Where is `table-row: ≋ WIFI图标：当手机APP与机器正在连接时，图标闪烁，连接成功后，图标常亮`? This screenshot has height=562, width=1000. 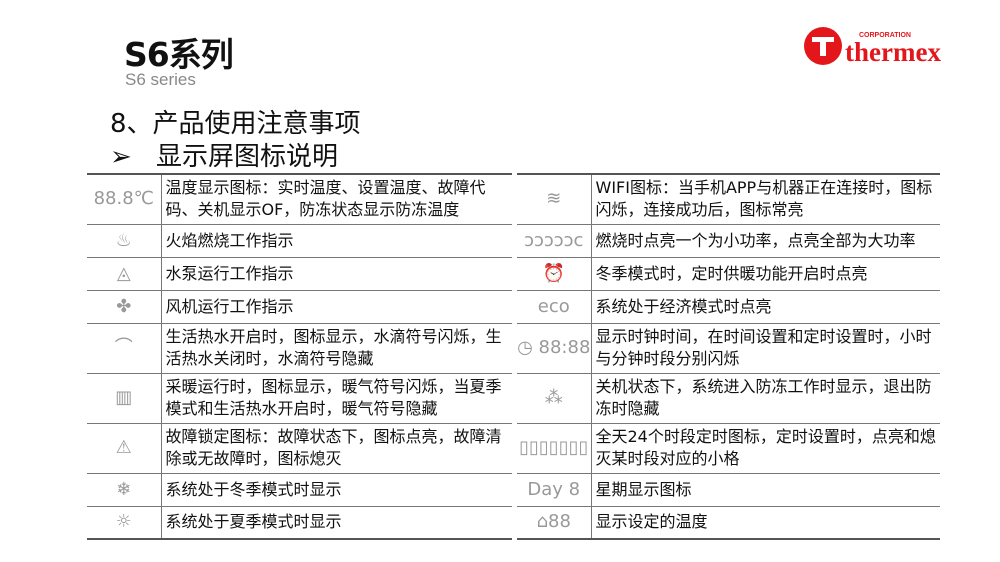
table-row: ≋ WIFI图标：当手机APP与机器正在连接时，图标闪烁，连接成功后，图标常亮 is located at coordinates (728, 199).